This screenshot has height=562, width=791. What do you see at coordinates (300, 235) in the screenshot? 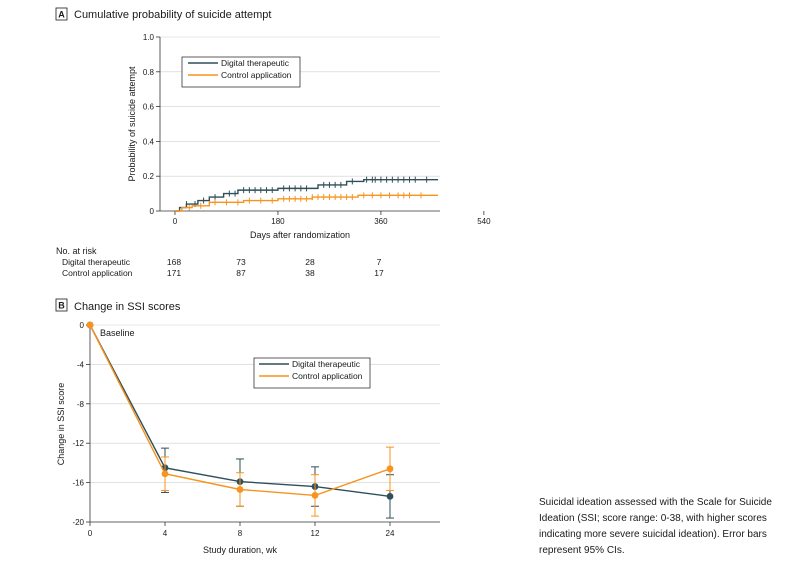
I see `x-axis-title: Days after randomization` at bounding box center [300, 235].